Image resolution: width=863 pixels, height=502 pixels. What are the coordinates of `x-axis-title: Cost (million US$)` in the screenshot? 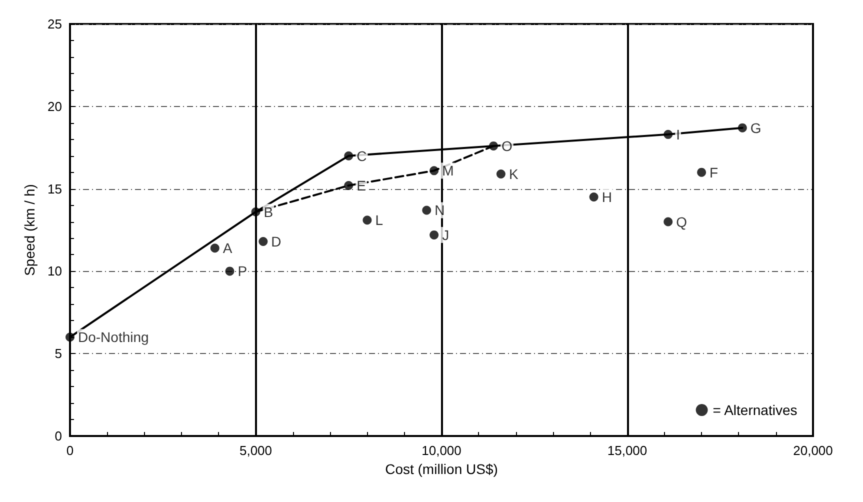 It's located at (441, 469).